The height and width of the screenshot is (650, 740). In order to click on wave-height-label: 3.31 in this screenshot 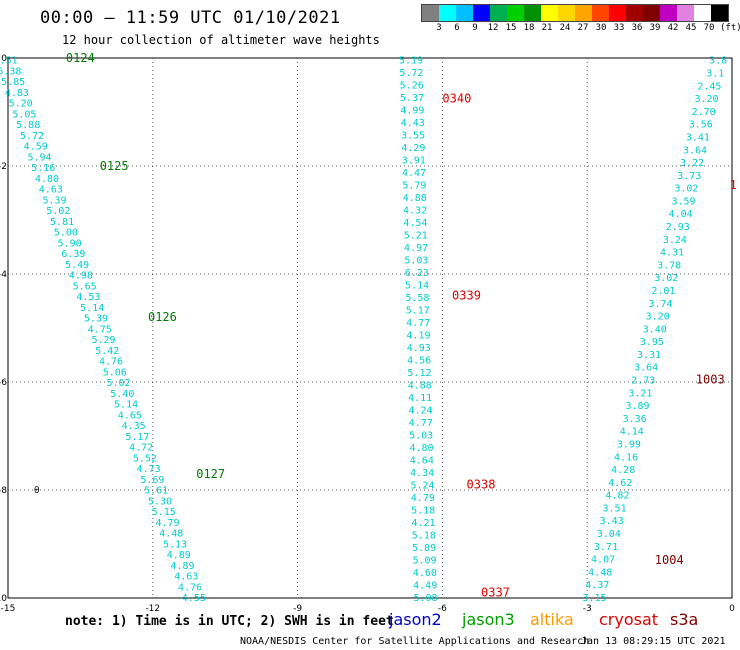, I will do `click(649, 355)`.